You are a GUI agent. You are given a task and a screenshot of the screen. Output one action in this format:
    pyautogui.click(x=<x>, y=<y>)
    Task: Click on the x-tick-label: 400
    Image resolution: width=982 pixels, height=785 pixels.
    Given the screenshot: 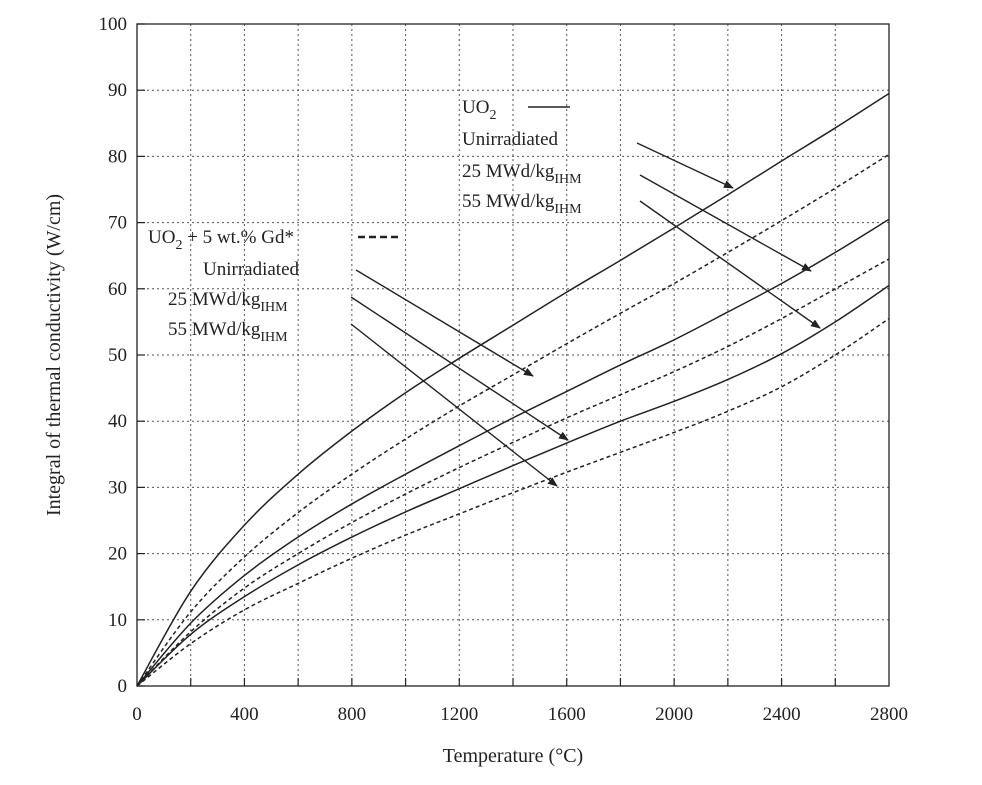 What is the action you would take?
    pyautogui.click(x=244, y=714)
    